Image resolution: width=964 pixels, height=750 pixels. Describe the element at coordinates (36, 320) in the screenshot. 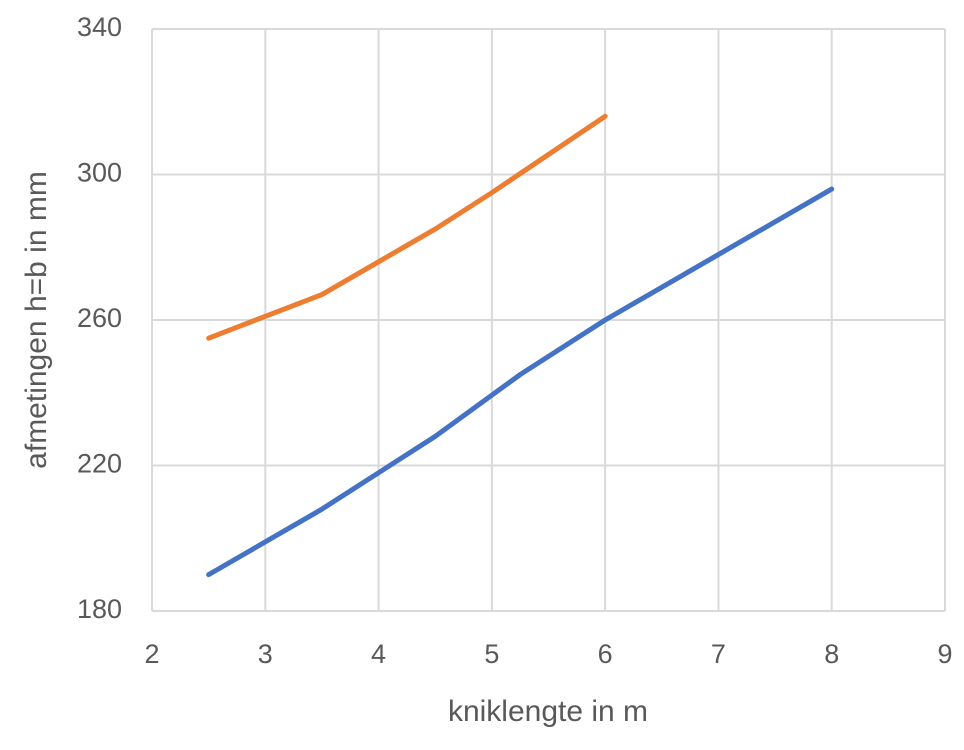

I see `y-axis-title: afmetingen h=b in mm` at that location.